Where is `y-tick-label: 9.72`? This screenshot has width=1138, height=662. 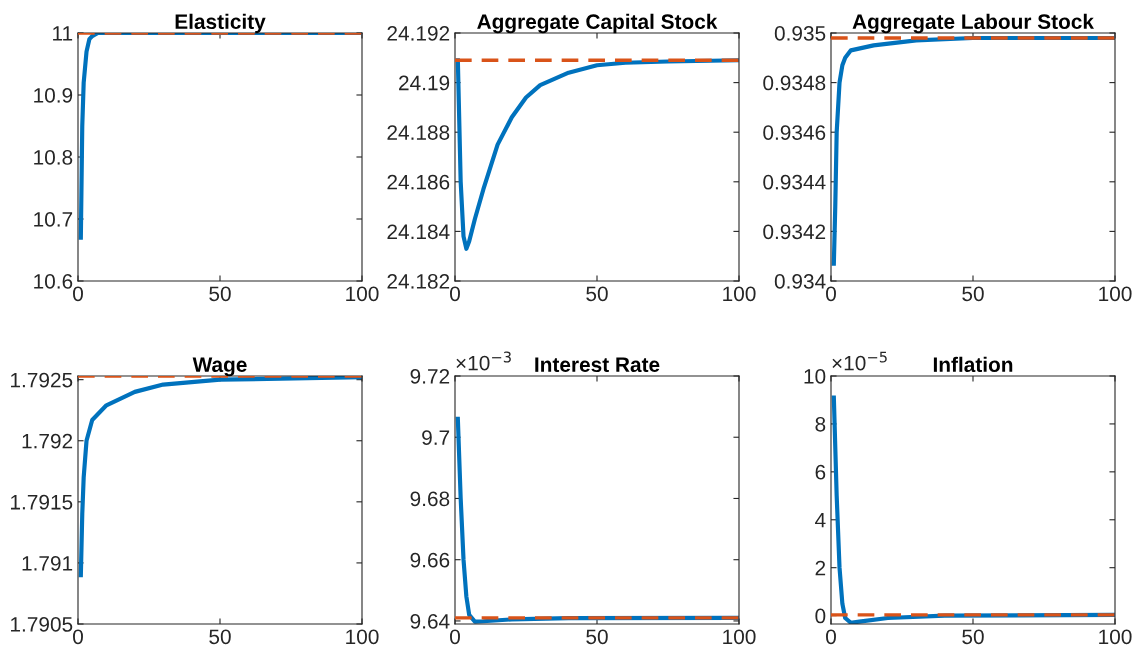
y-tick-label: 9.72 is located at coordinates (430, 376).